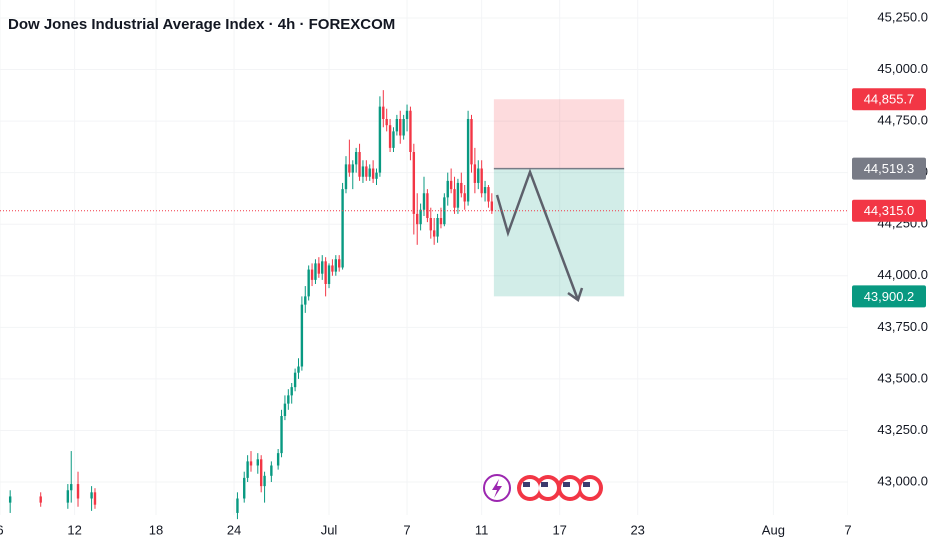 Image resolution: width=932 pixels, height=550 pixels. Describe the element at coordinates (482, 529) in the screenshot. I see `x-tick-label: 11` at that location.